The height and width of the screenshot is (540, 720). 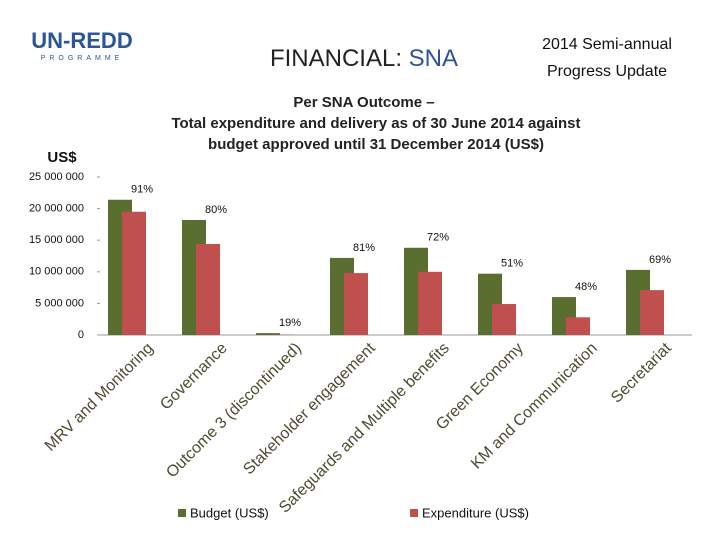 I want to click on report-line: Progress Update, so click(x=607, y=71).